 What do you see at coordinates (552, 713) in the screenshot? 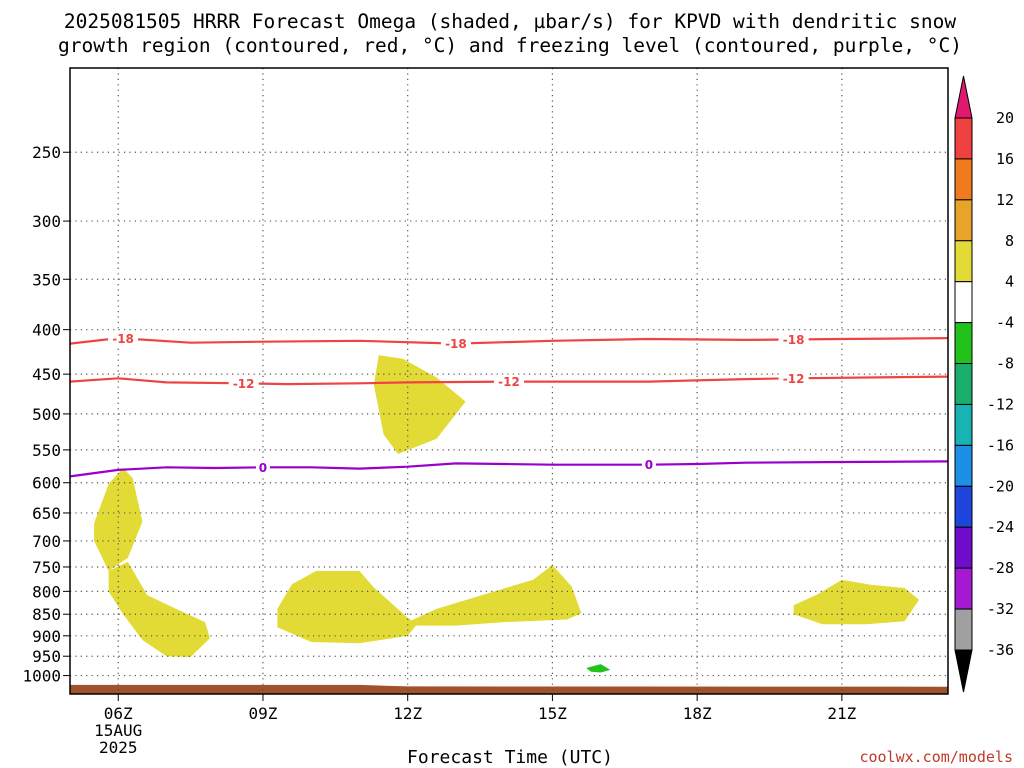
I see `x-tick-label: 15Z` at bounding box center [552, 713].